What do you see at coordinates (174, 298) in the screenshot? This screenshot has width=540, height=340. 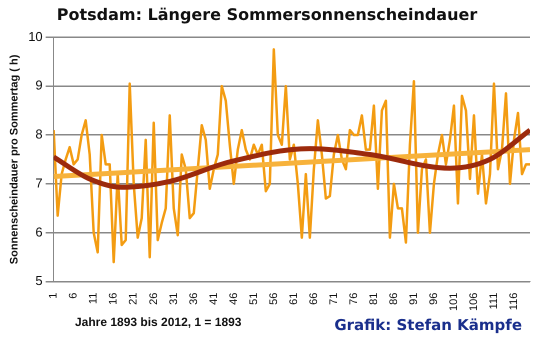 I see `x-tick-label: 31` at bounding box center [174, 298].